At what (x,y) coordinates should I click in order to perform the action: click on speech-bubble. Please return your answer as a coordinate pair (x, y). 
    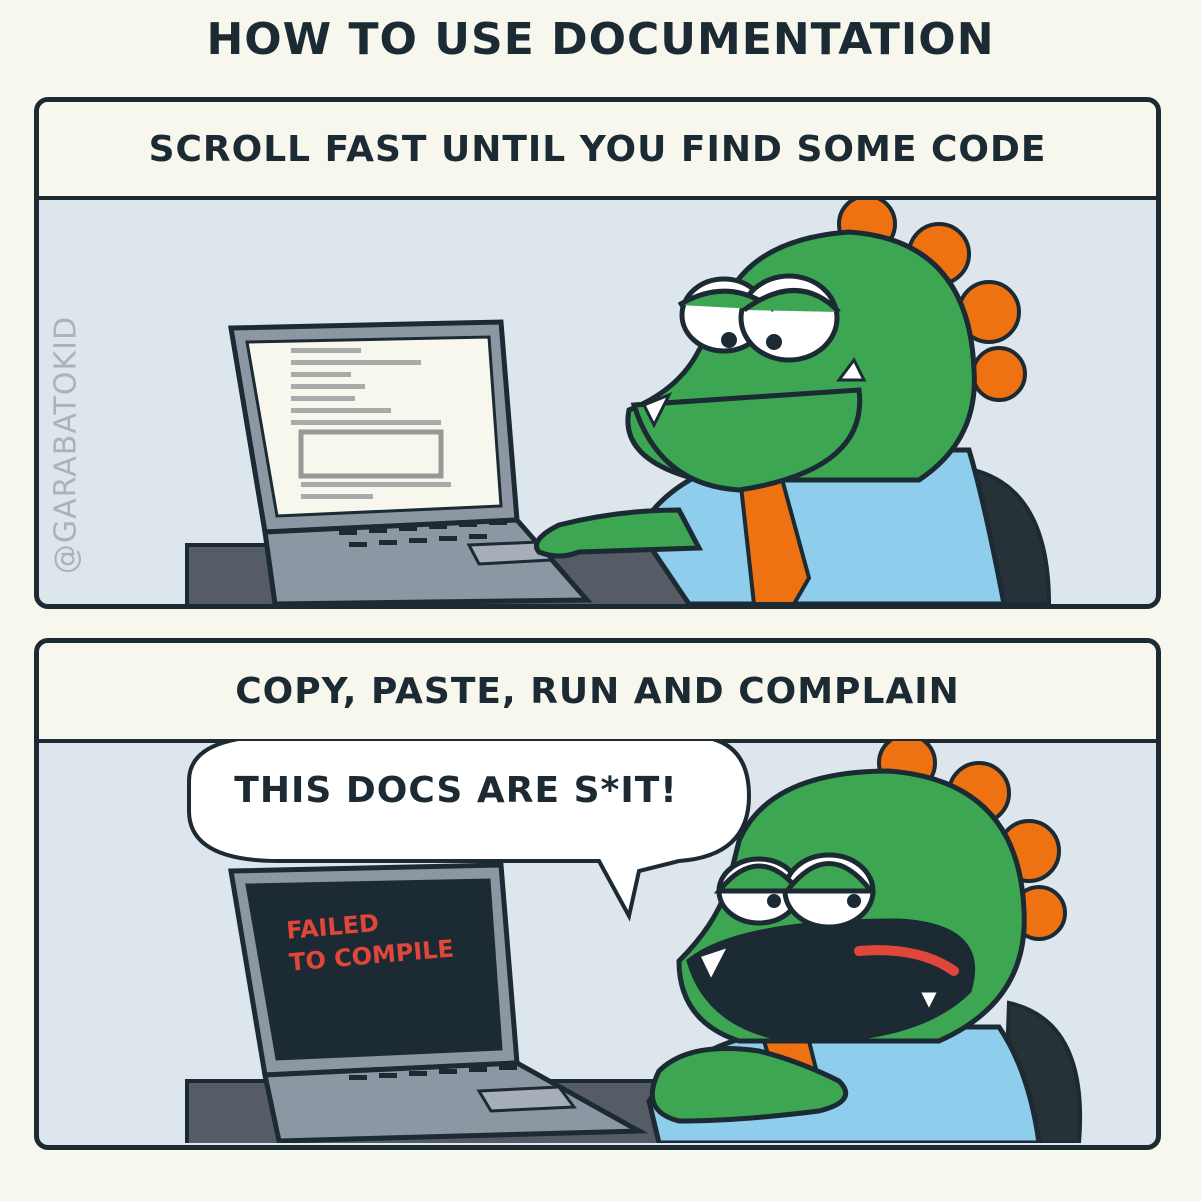
    Looking at the image, I should click on (469, 831).